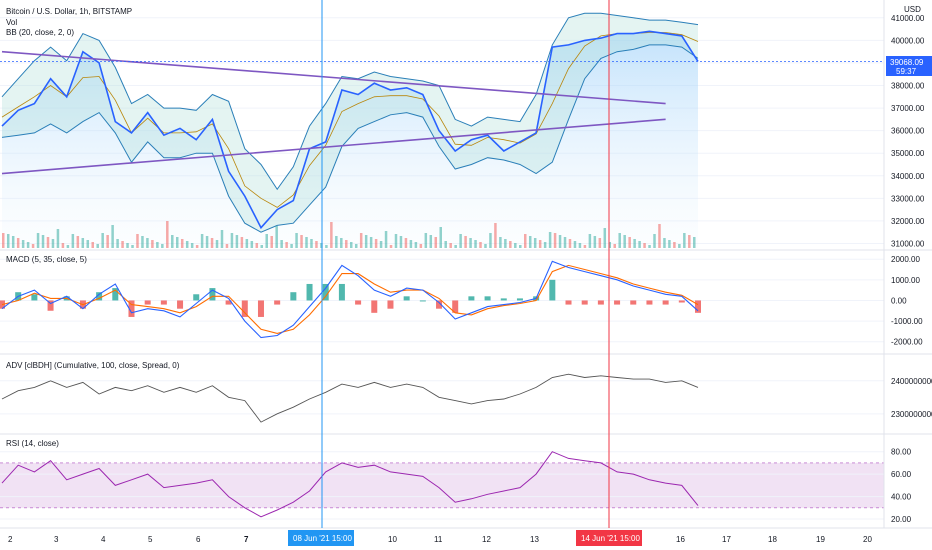  I want to click on rsi-label: RSI (14, close), so click(32, 443).